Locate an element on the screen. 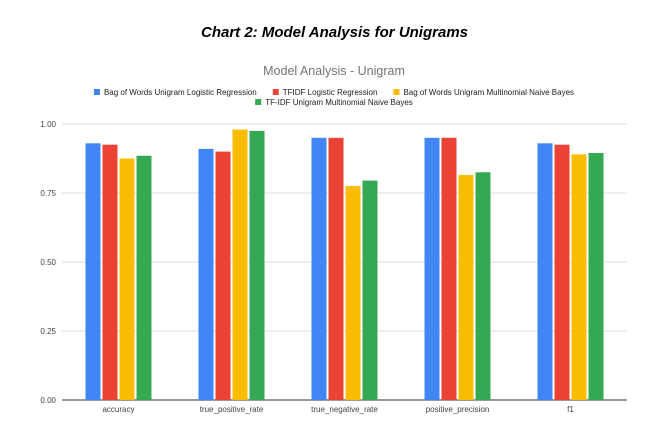 Image resolution: width=669 pixels, height=425 pixels. y-tick-label: 0.50 is located at coordinates (48, 262).